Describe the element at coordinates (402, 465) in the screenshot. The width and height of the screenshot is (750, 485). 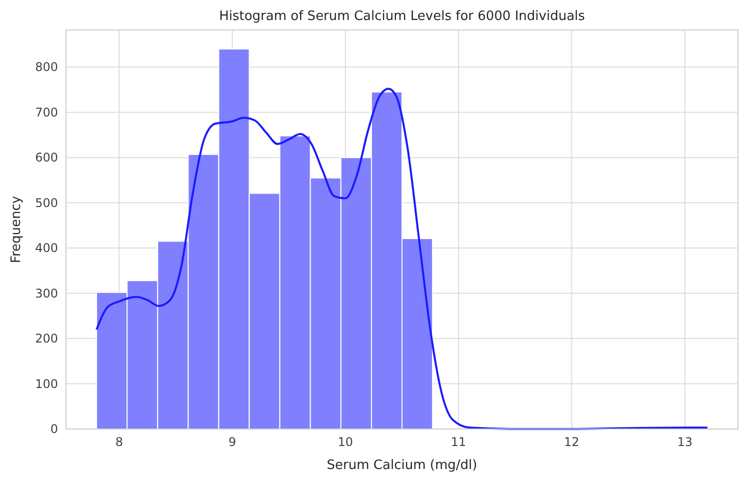
I see `x-axis-title: Serum Calcium (mg/dl)` at that location.